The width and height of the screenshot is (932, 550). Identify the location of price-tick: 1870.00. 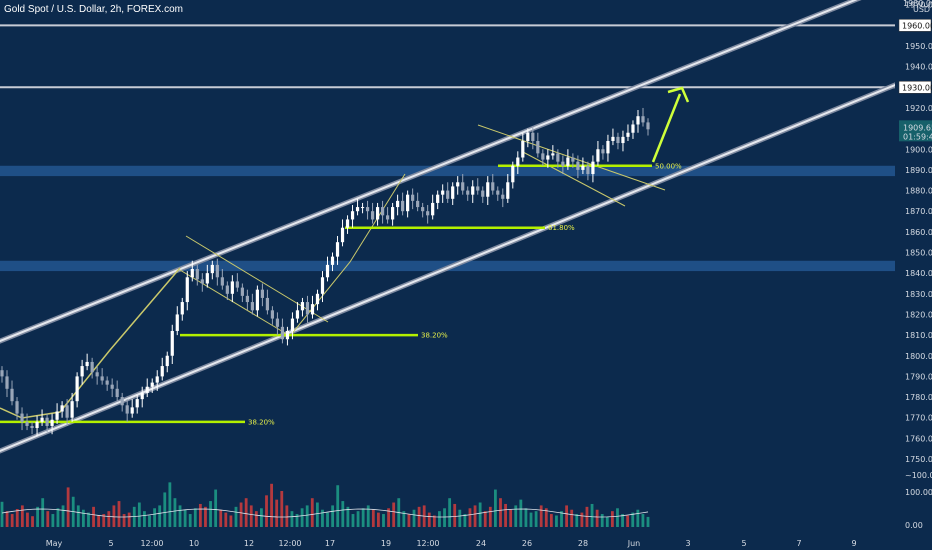
(918, 211).